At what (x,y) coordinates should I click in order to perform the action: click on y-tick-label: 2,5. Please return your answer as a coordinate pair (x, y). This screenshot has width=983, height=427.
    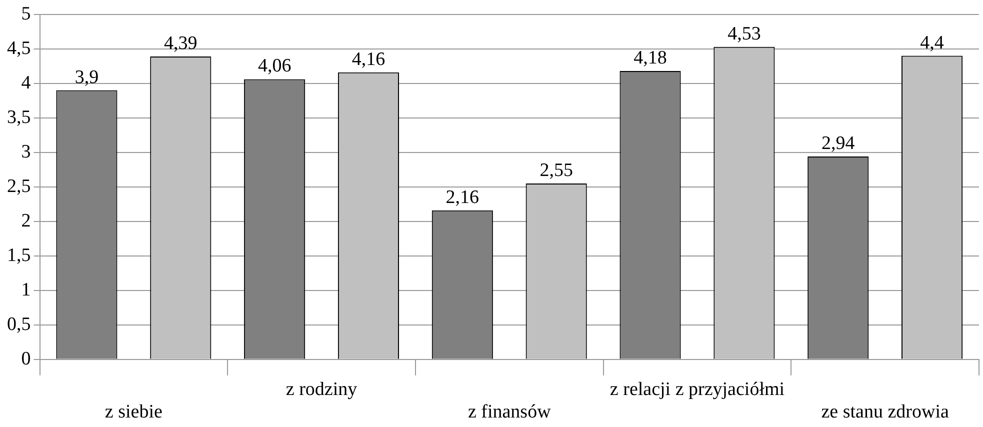
    Looking at the image, I should click on (19, 186).